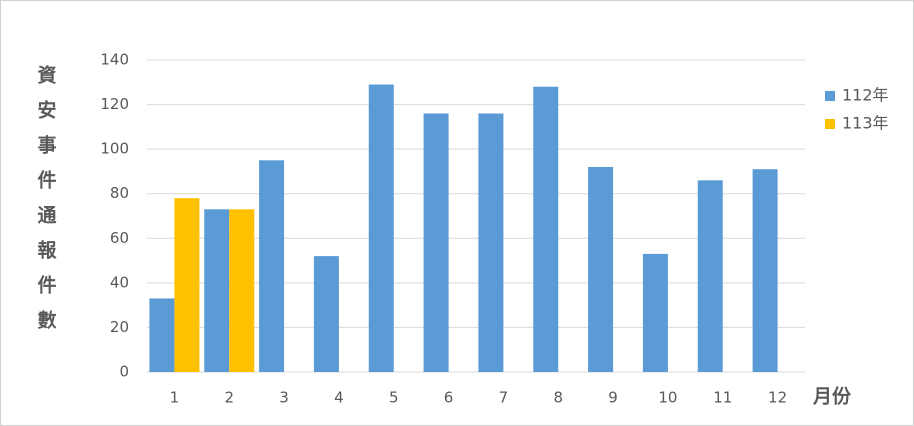 The width and height of the screenshot is (914, 426). Describe the element at coordinates (504, 398) in the screenshot. I see `x-tick-label: 7` at that location.